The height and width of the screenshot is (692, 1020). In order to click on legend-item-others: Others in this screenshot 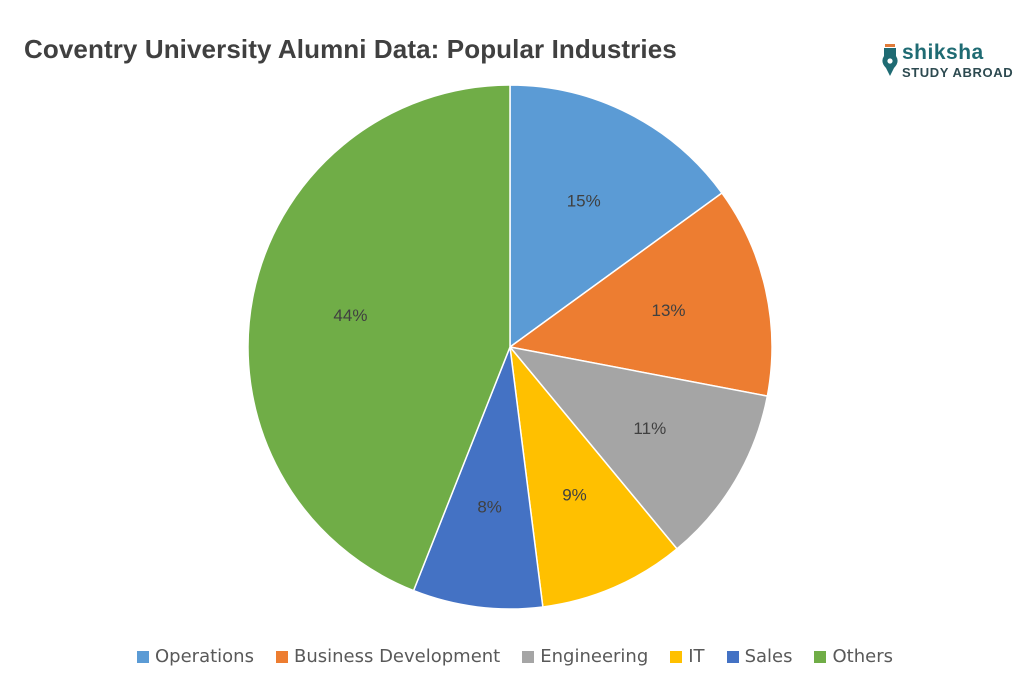, I will do `click(853, 656)`.